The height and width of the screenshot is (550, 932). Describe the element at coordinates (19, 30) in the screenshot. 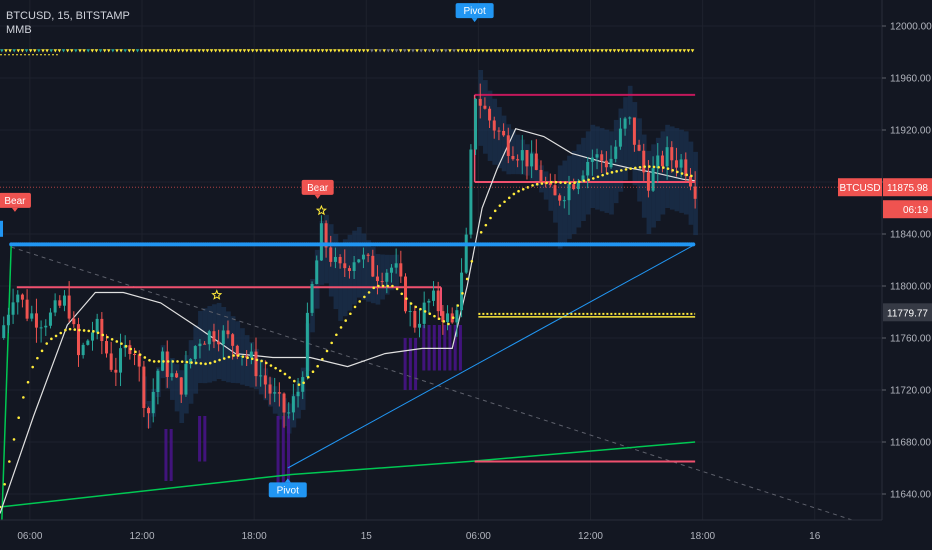

I see `indicator-title: MMB` at that location.